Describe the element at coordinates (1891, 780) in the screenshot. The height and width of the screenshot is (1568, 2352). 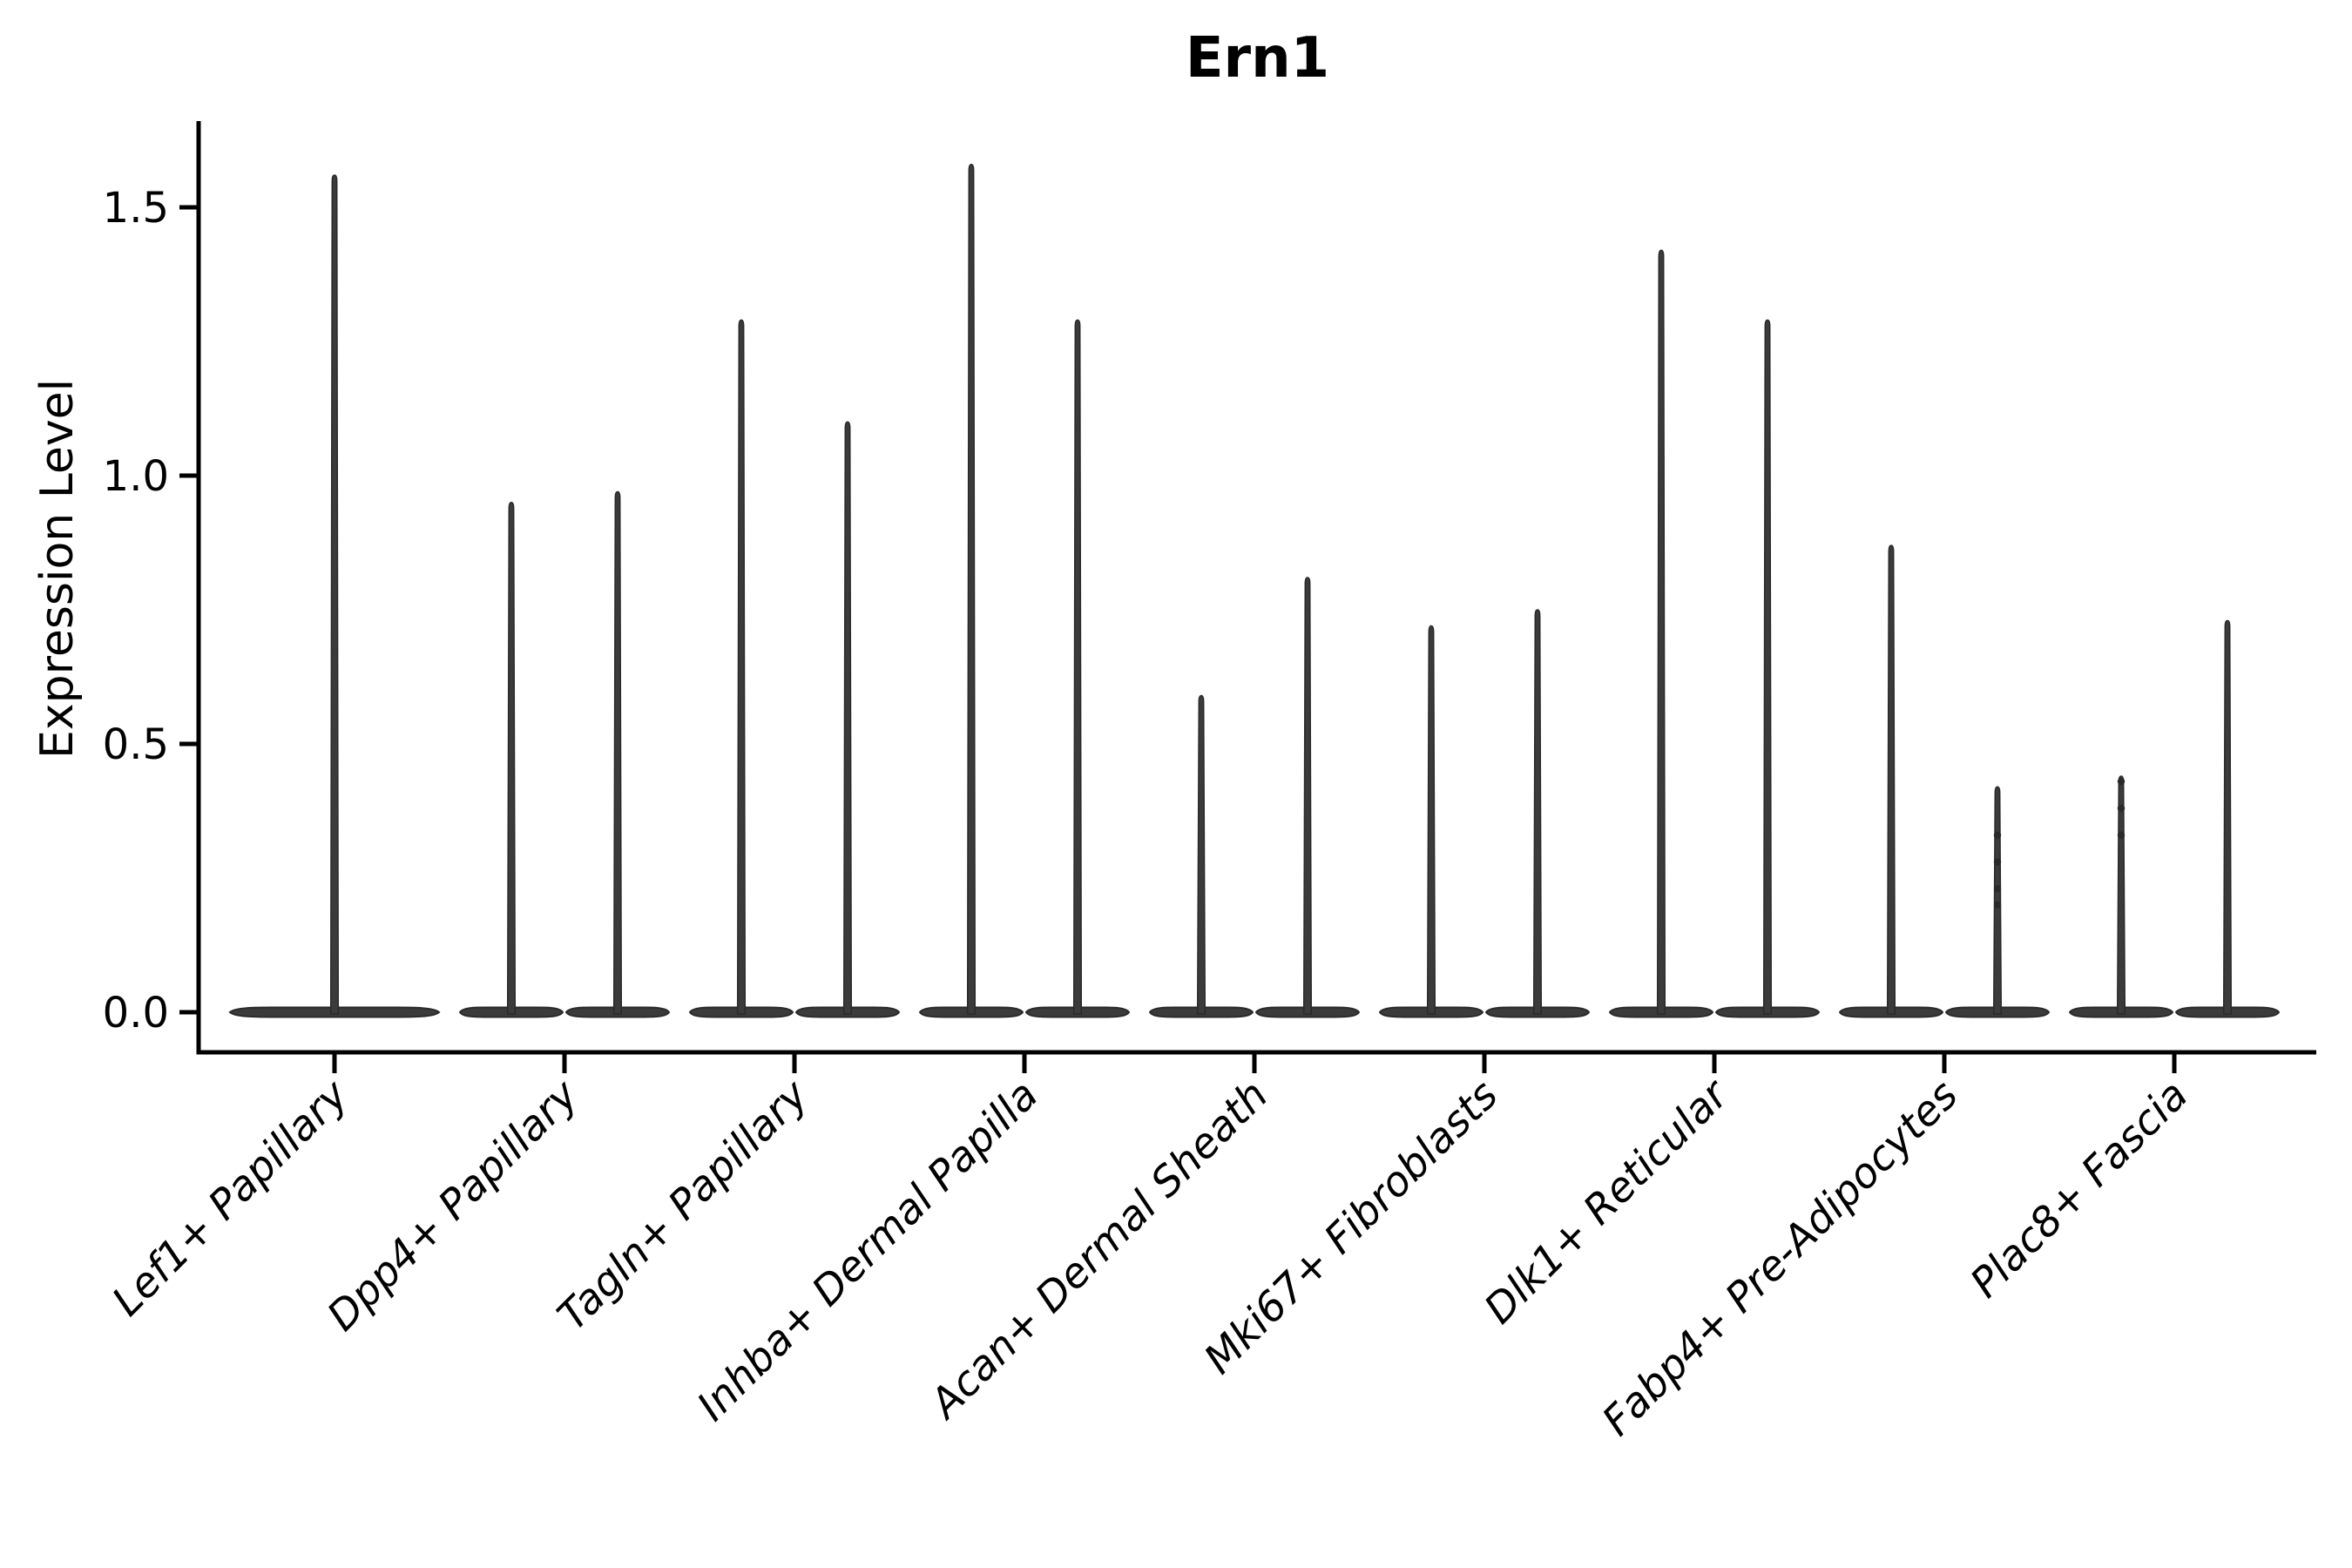
I see `violin-7-0-spike` at that location.